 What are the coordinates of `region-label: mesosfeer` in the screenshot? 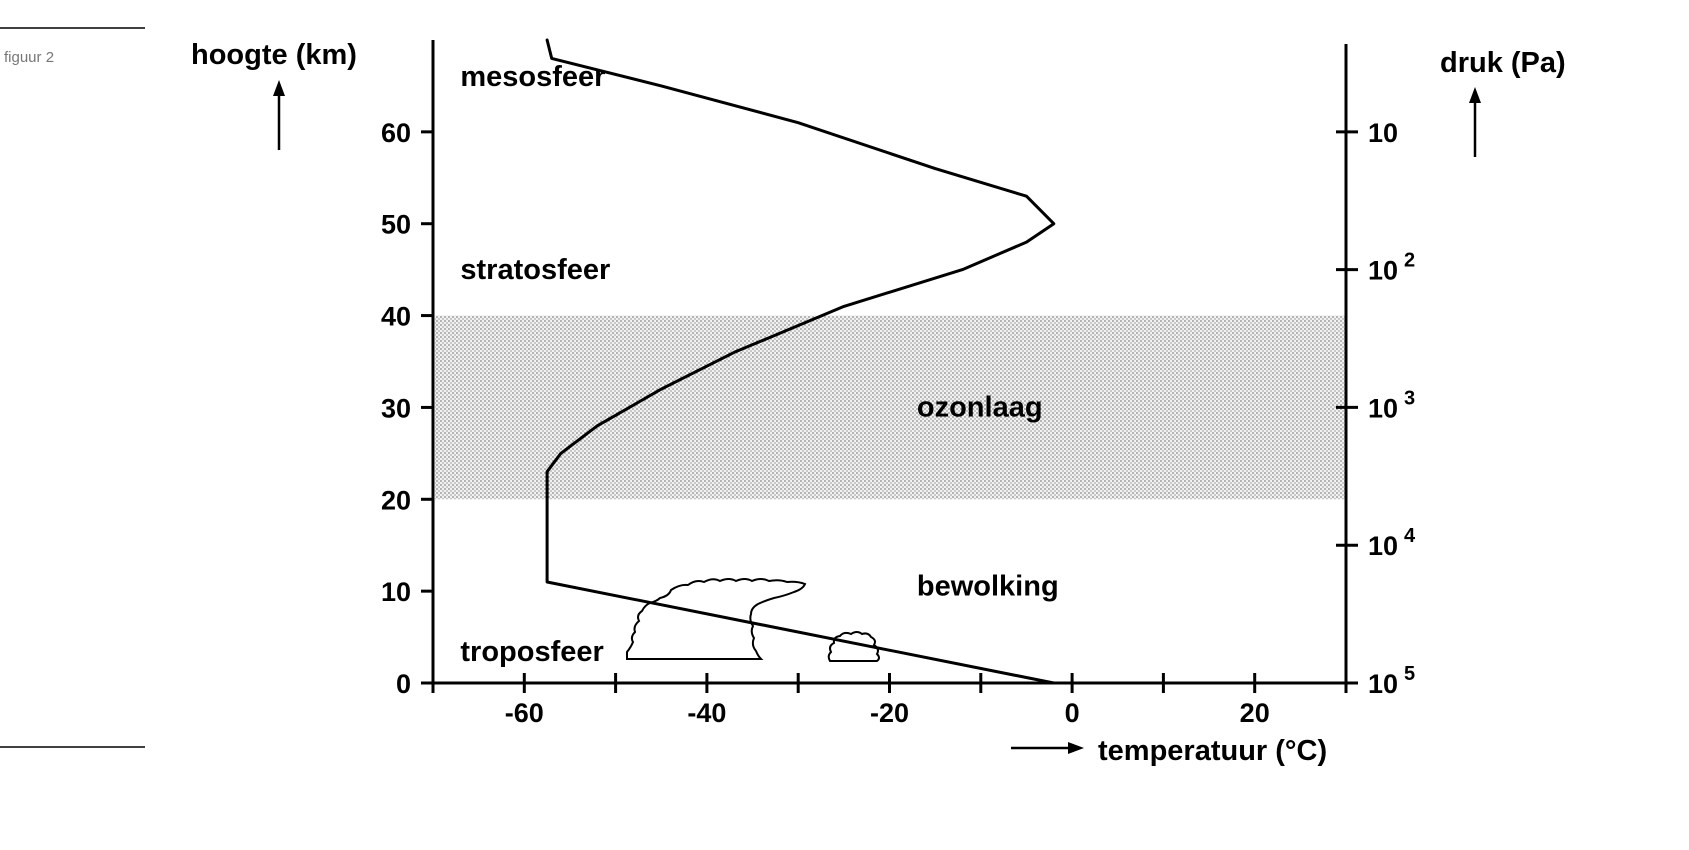 It's located at (532, 77).